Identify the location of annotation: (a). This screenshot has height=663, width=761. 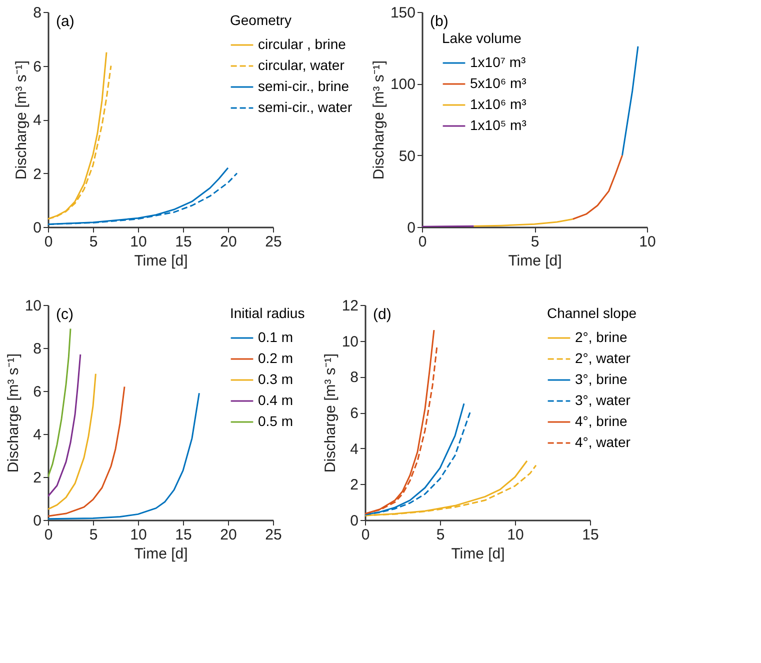
(65, 21).